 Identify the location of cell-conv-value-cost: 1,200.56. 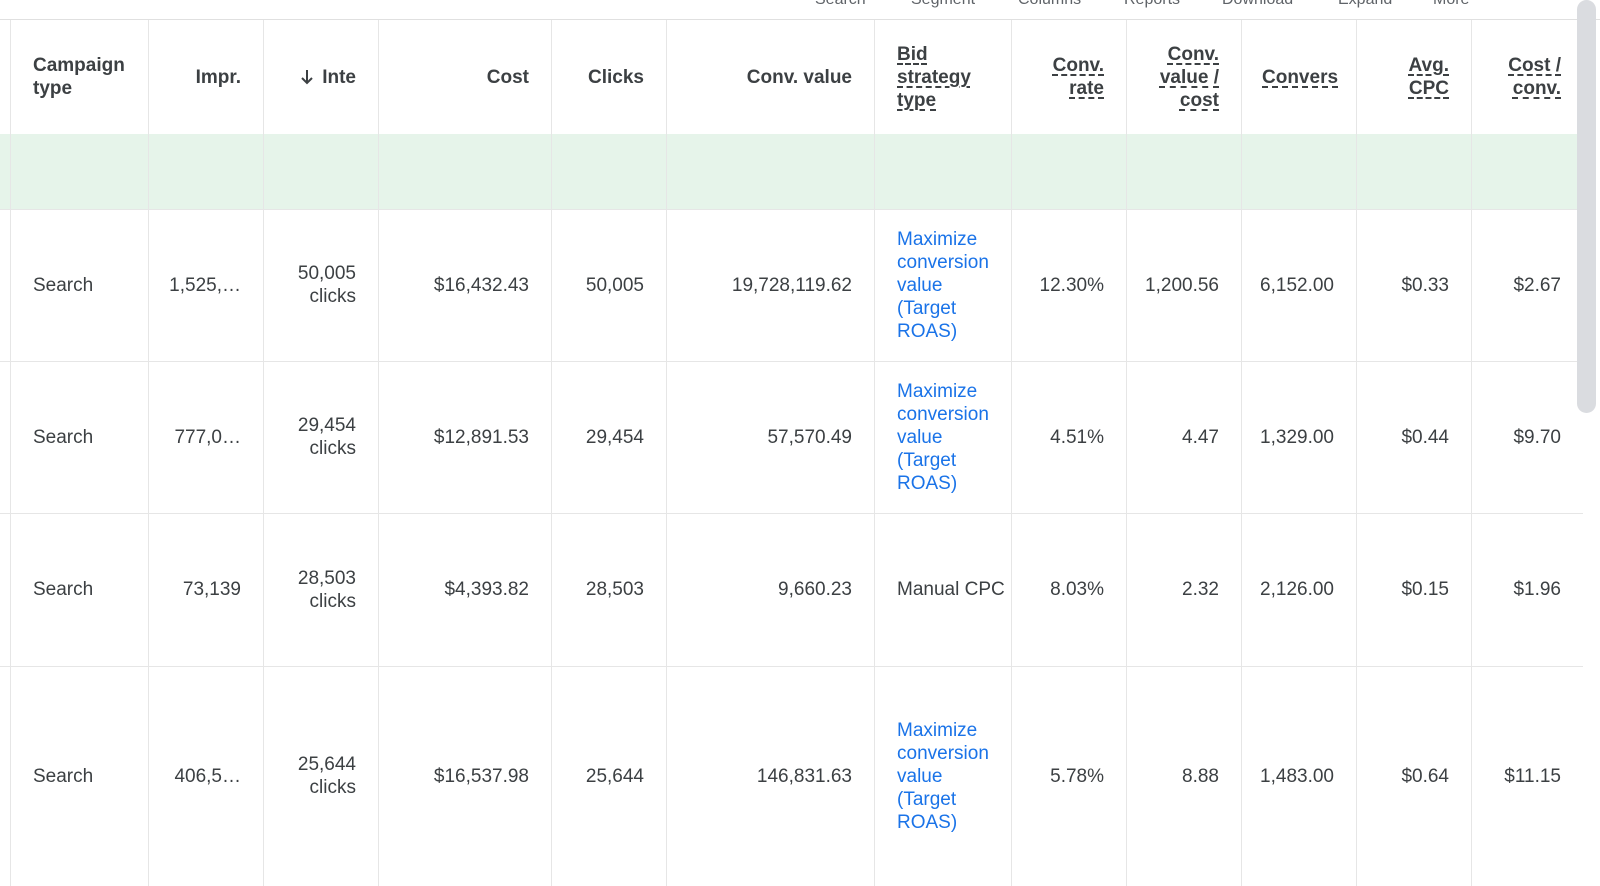
(1184, 285).